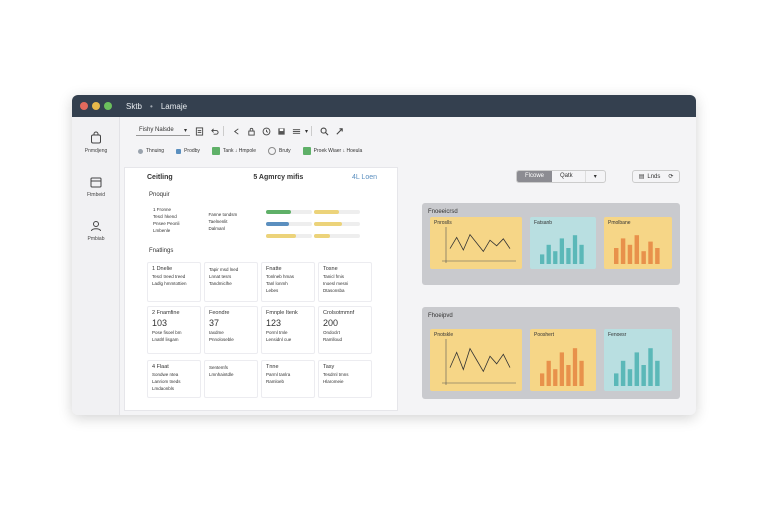 Image resolution: width=768 pixels, height=512 pixels. I want to click on clock-icon, so click(266, 131).